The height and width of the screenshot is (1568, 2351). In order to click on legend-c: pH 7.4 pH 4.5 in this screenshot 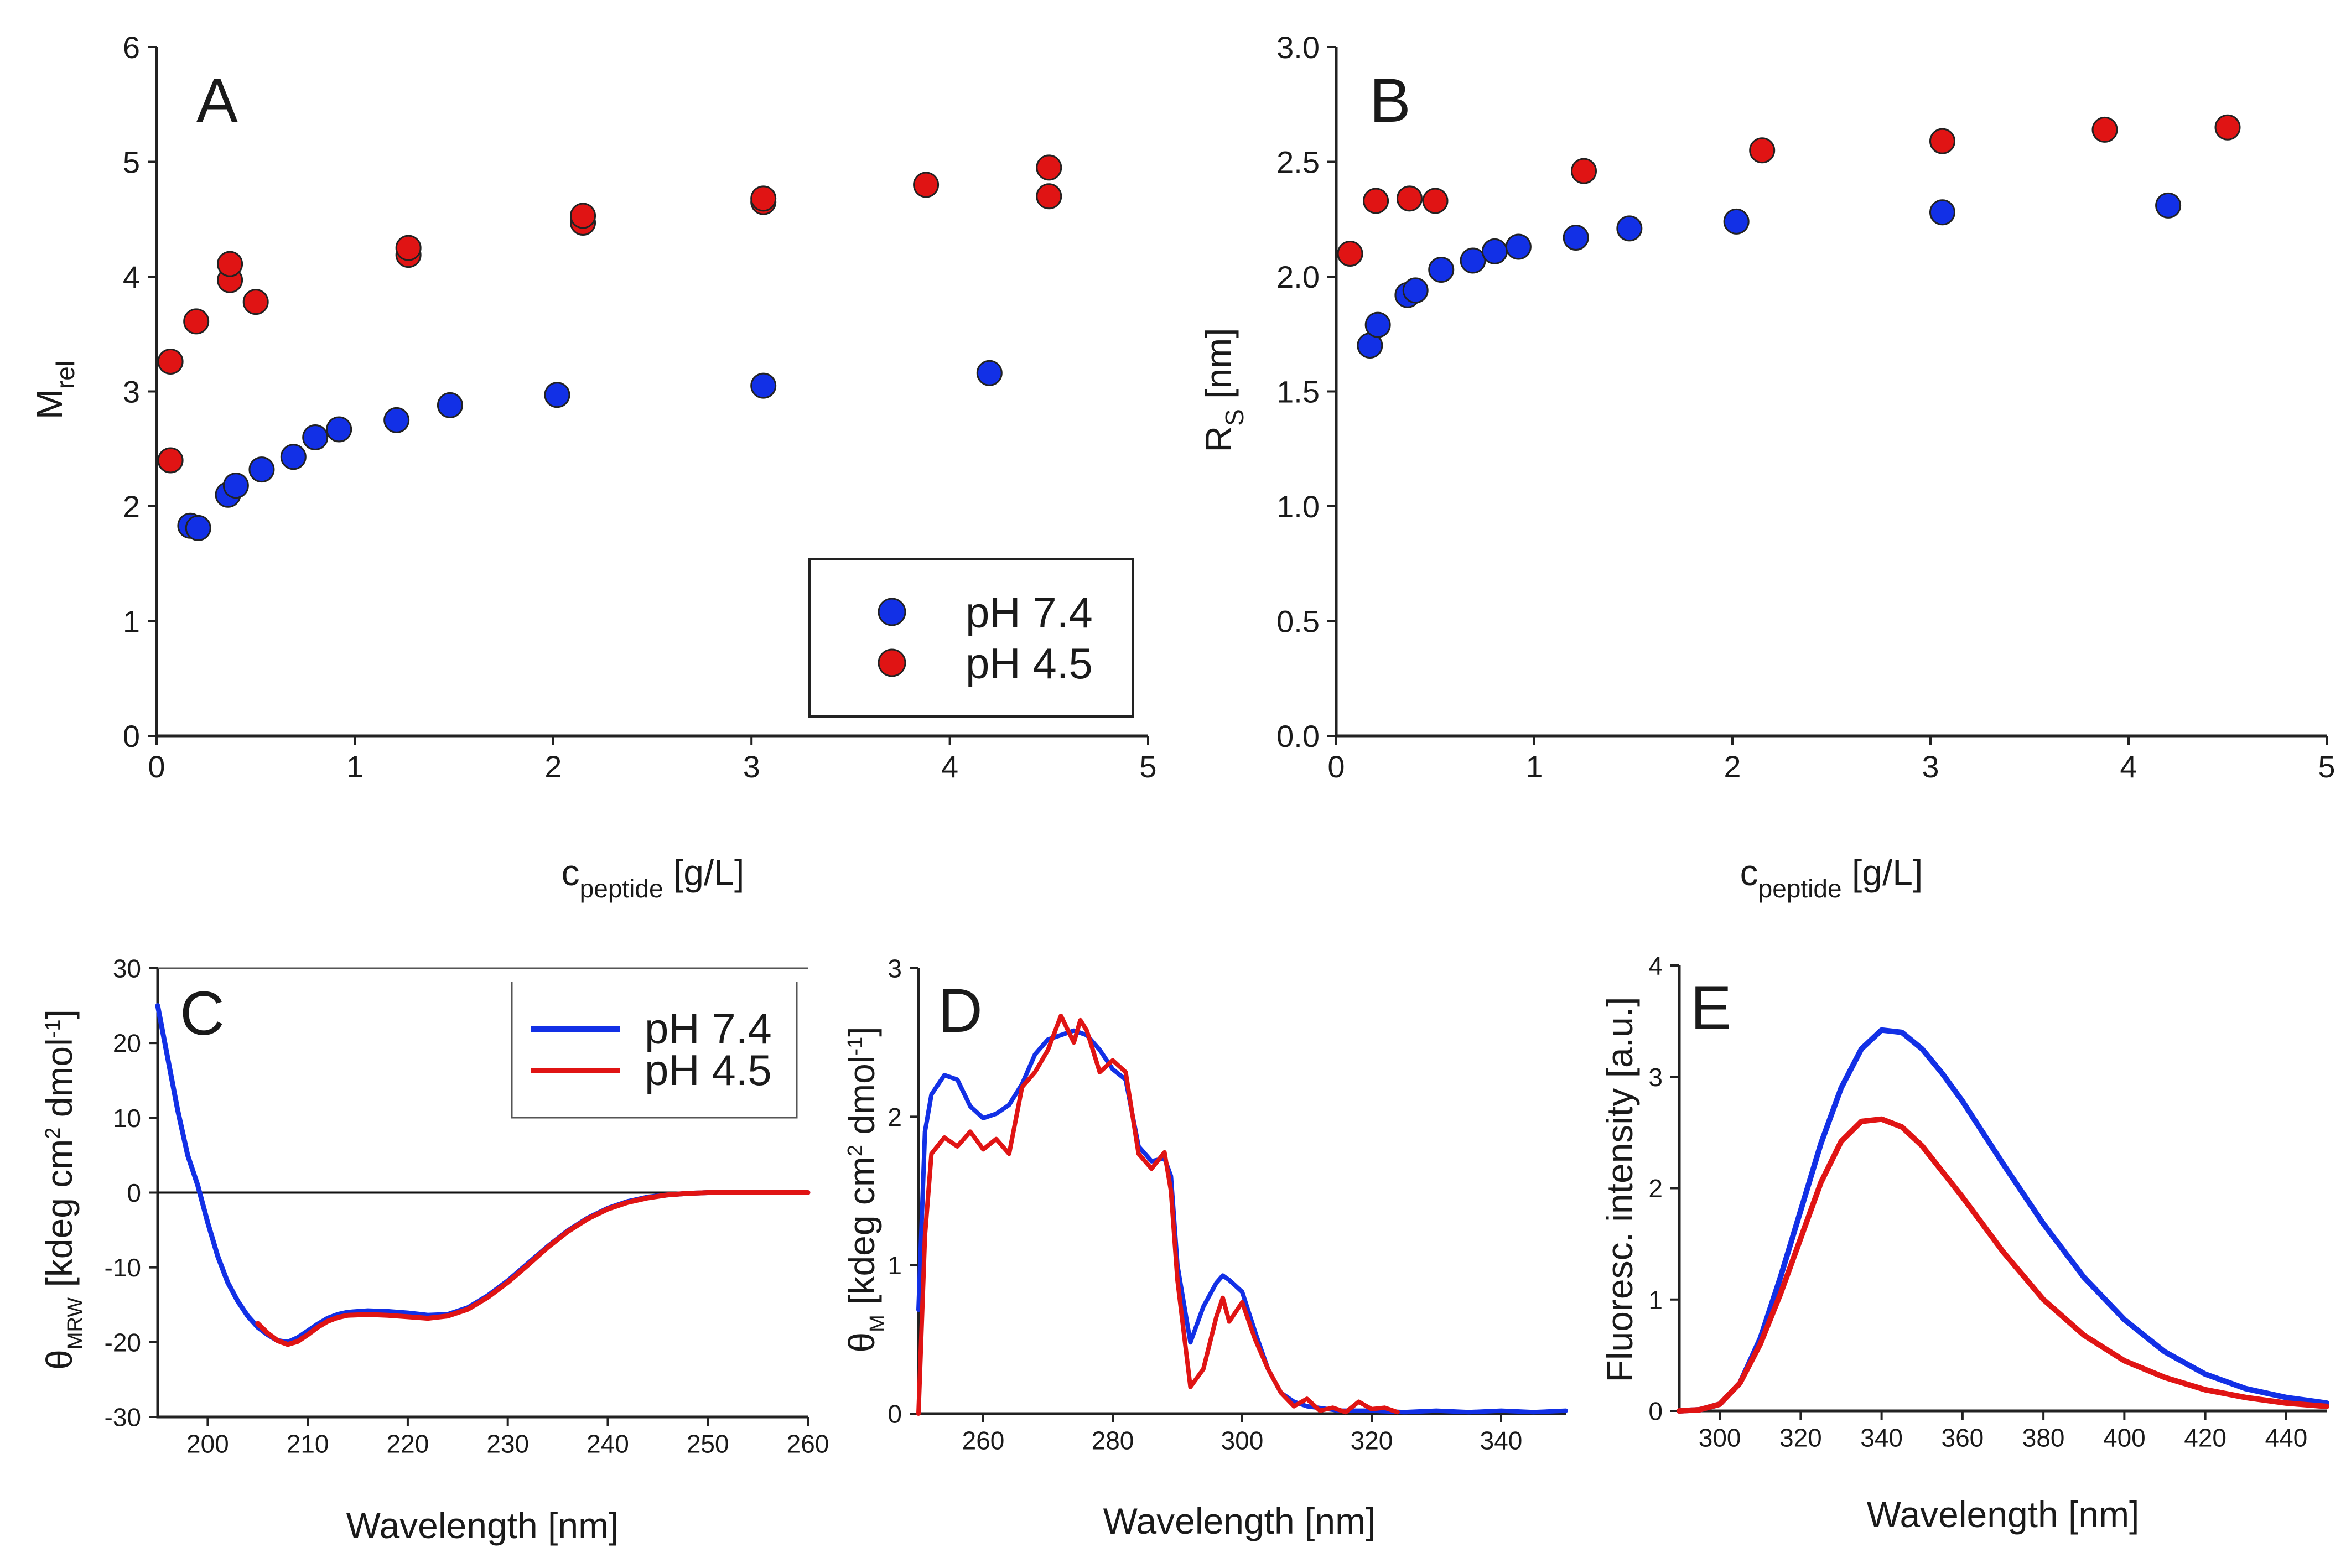, I will do `click(654, 1050)`.